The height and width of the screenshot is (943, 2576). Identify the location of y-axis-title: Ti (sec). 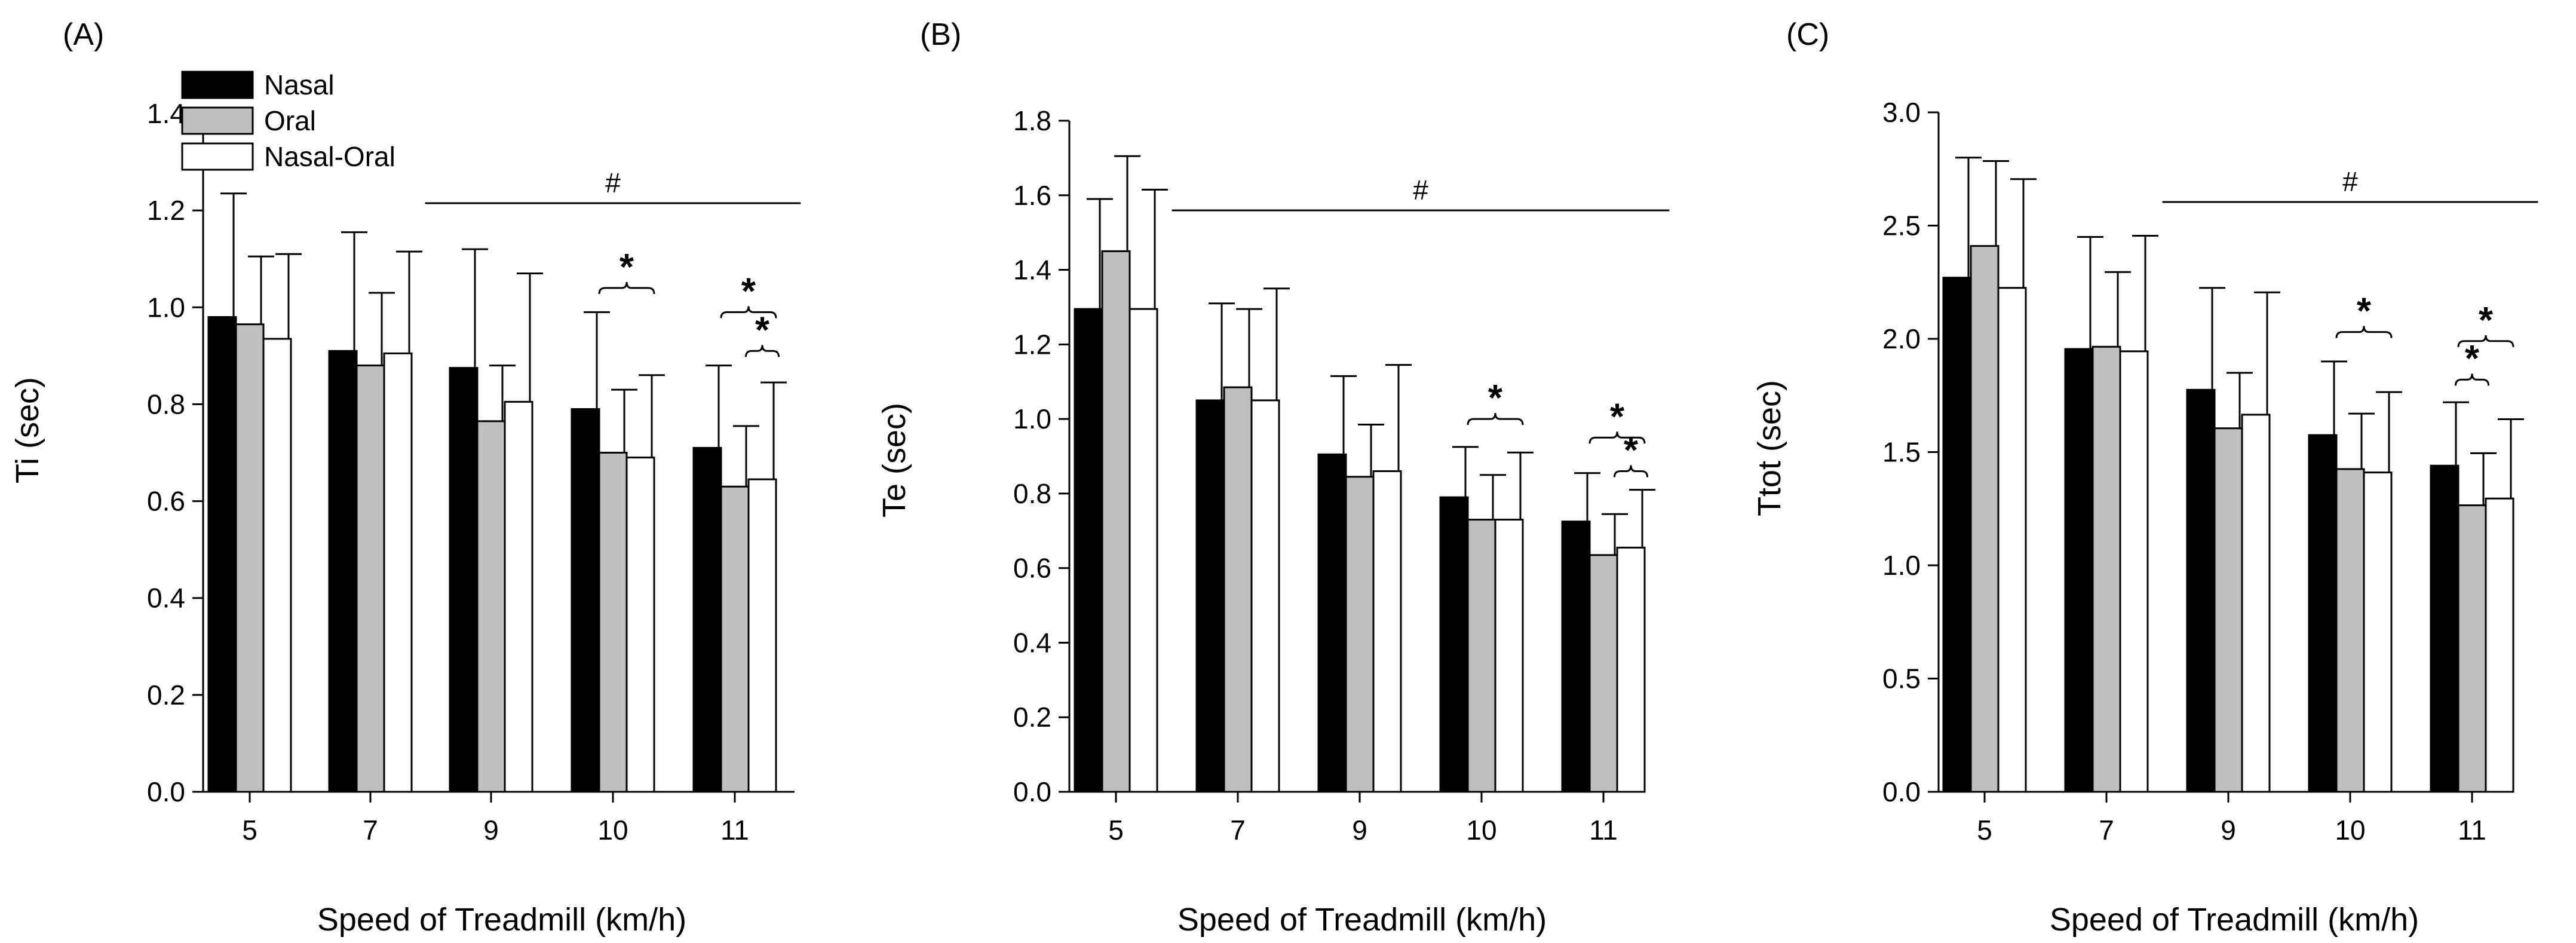
(28, 430).